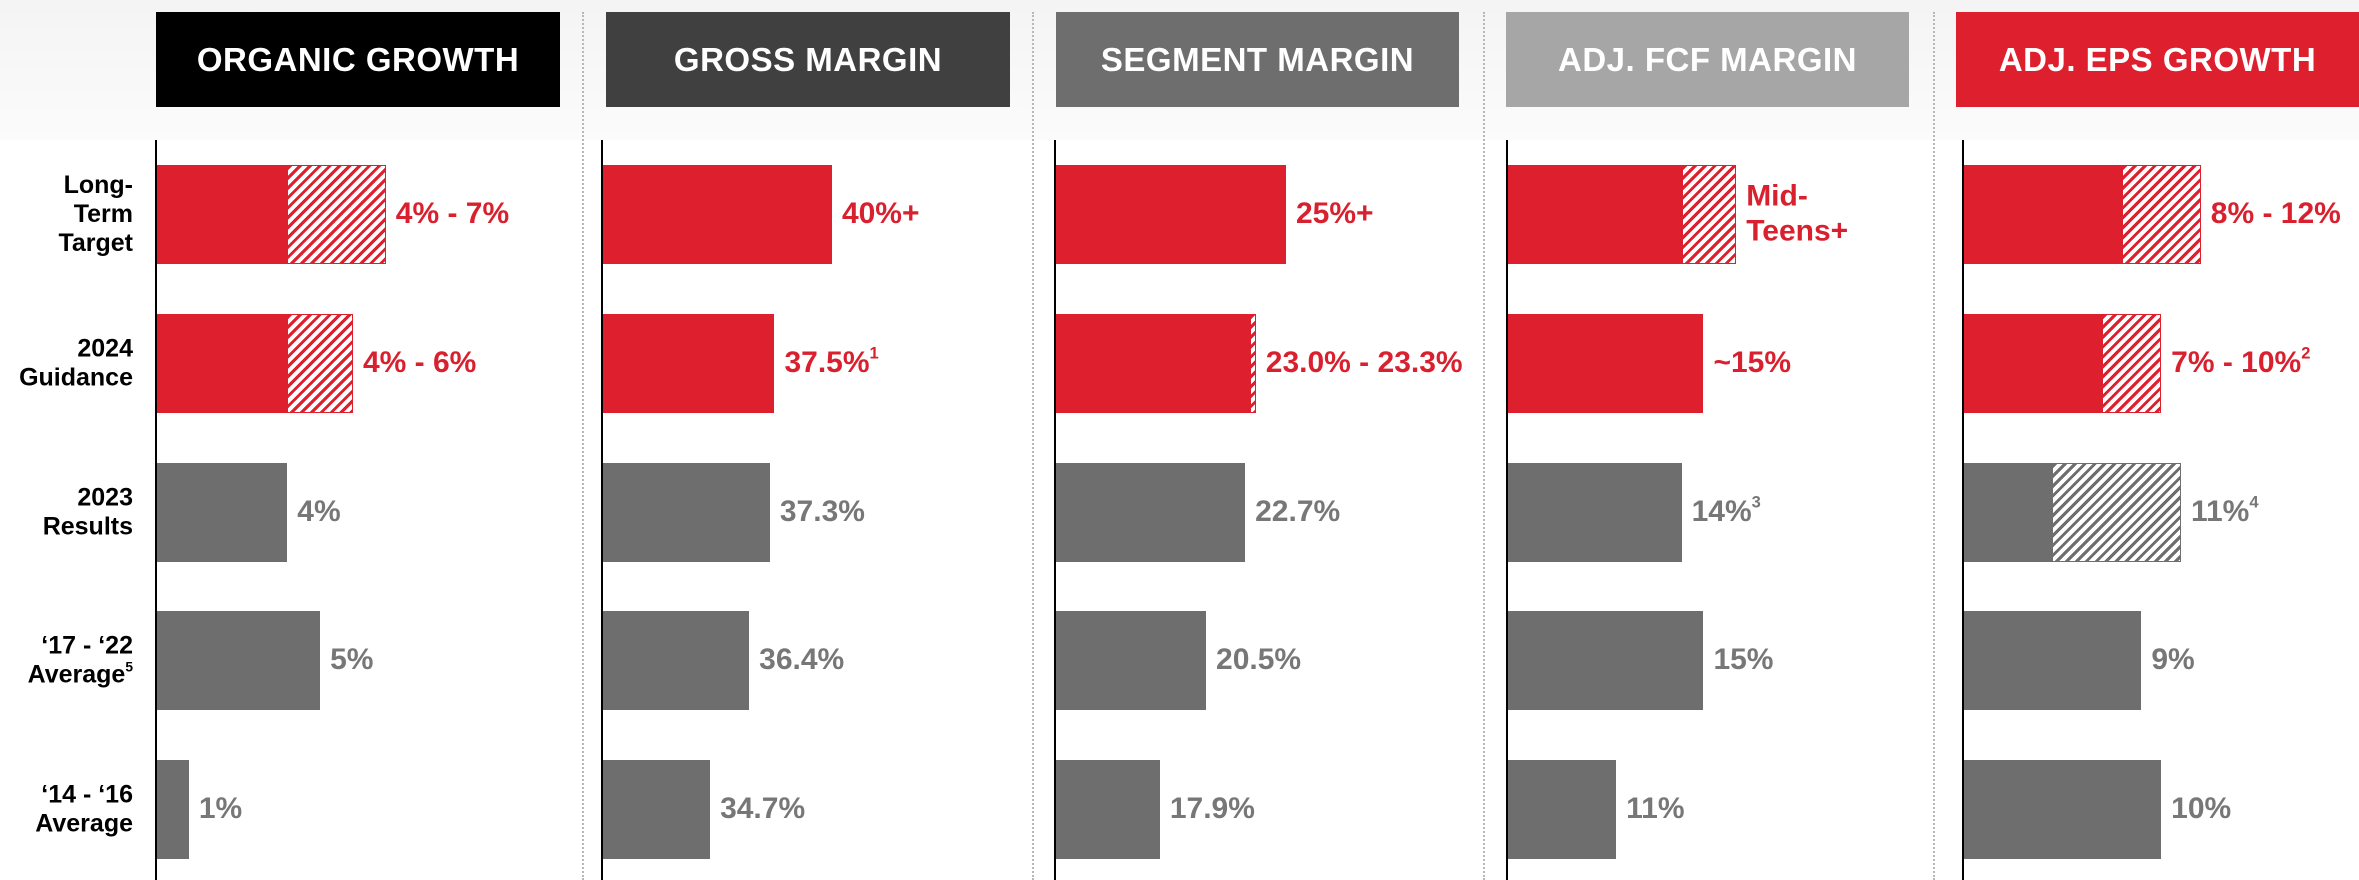 The image size is (2359, 880). What do you see at coordinates (84, 808) in the screenshot?
I see `row-label: ‘14 - ‘16 Average` at bounding box center [84, 808].